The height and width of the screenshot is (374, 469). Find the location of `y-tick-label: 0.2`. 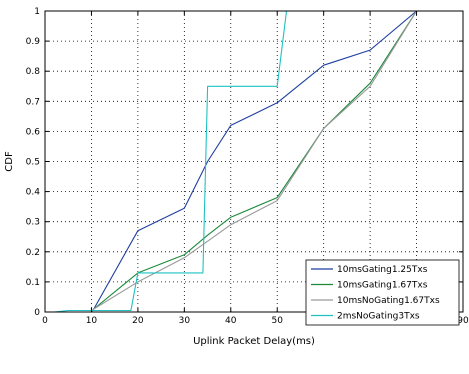

y-tick-label: 0.2 is located at coordinates (33, 253).